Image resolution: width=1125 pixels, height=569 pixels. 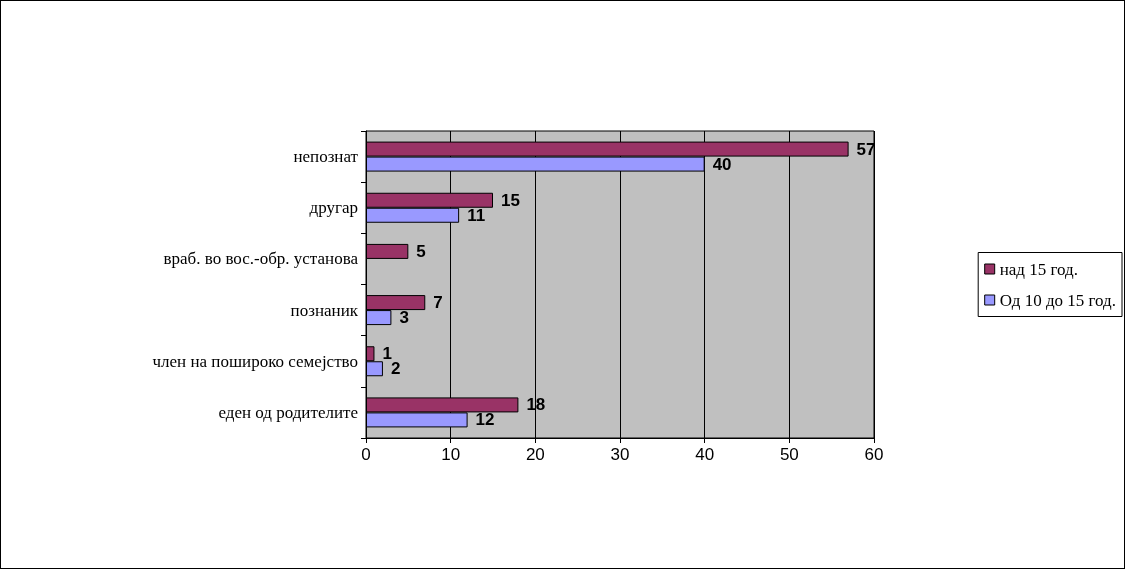 What do you see at coordinates (255, 361) in the screenshot?
I see `y-tick-label: член на пошироко семејство` at bounding box center [255, 361].